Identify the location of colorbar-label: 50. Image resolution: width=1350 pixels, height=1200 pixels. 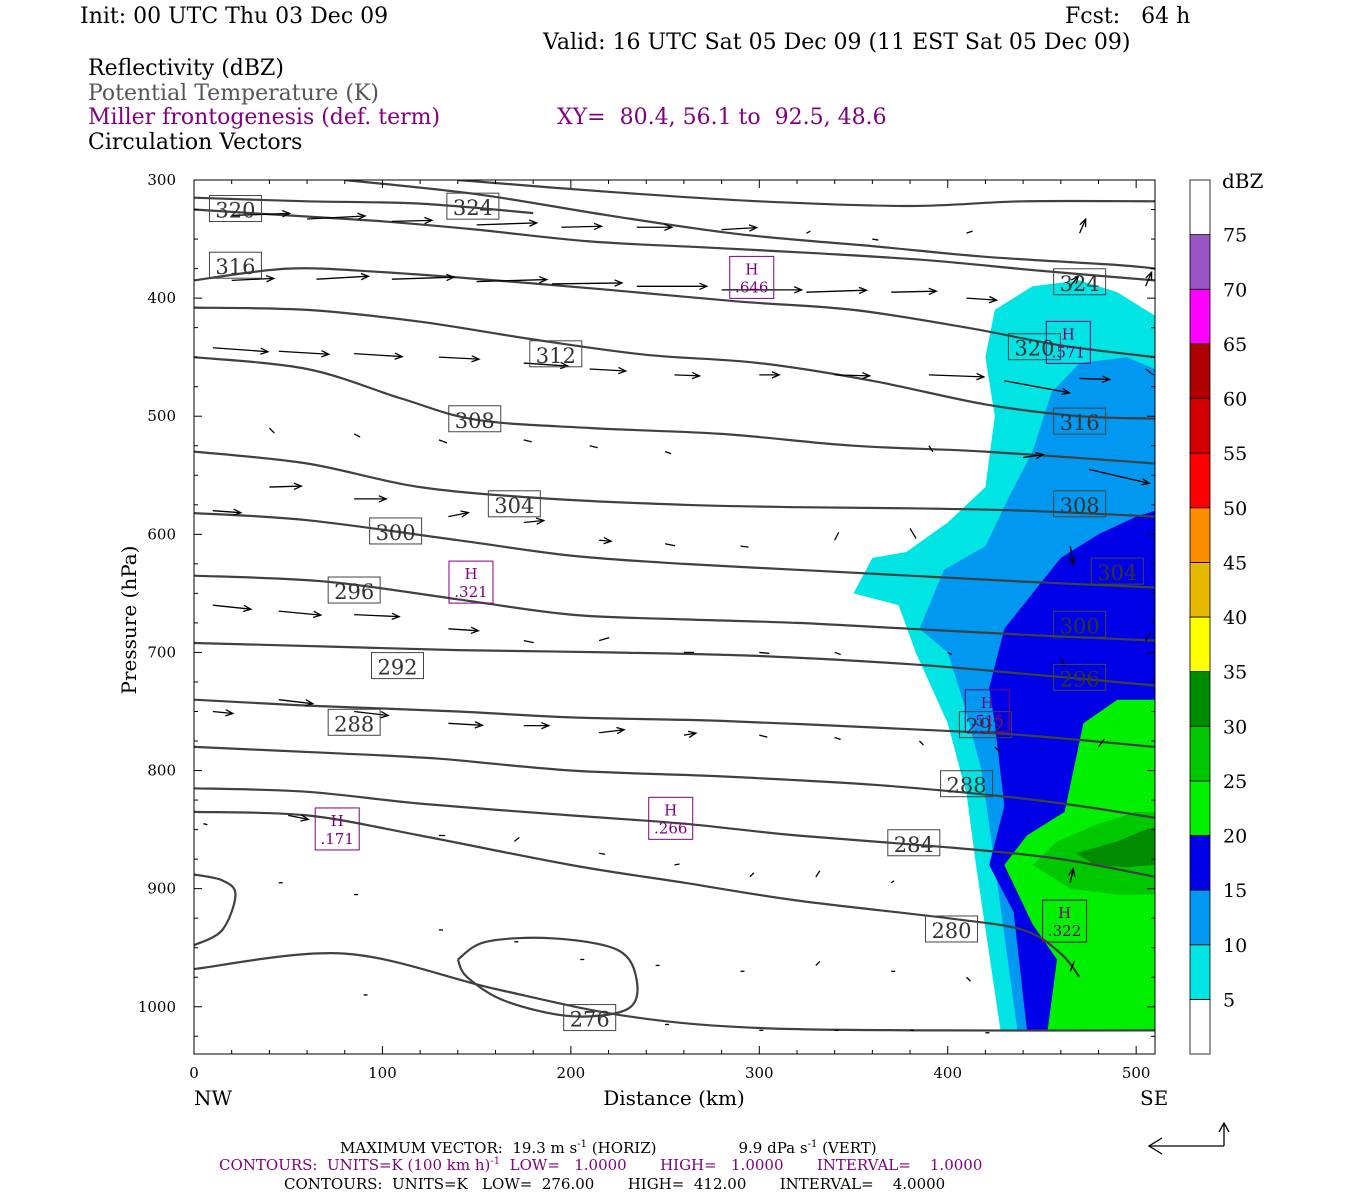
(1235, 509).